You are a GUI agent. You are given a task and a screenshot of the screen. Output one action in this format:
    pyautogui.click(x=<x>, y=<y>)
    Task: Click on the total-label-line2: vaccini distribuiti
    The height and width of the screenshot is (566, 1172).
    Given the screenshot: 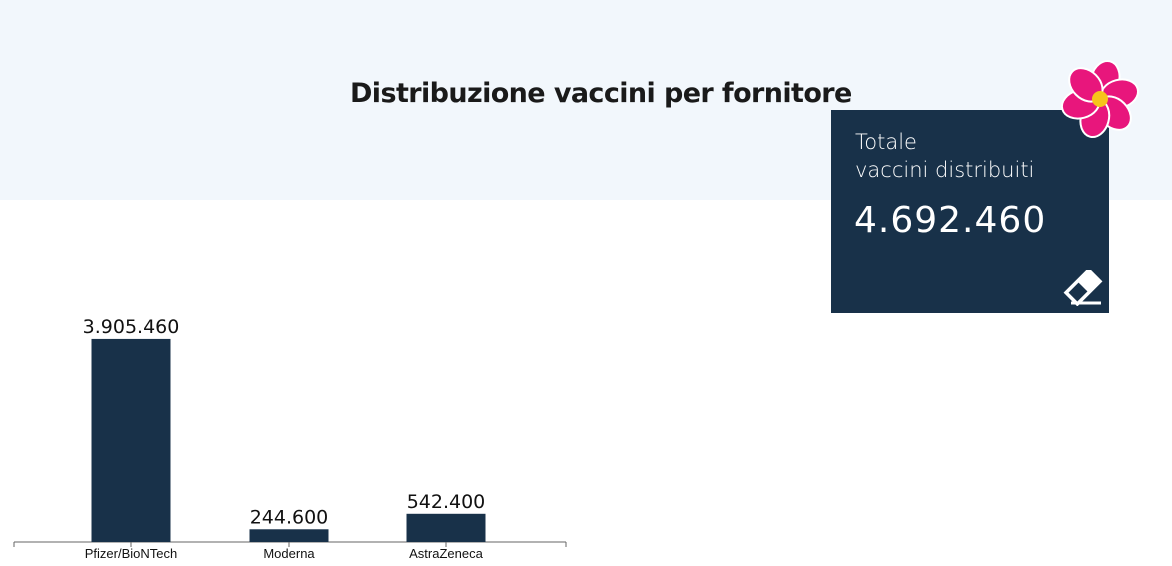 What is the action you would take?
    pyautogui.click(x=945, y=170)
    